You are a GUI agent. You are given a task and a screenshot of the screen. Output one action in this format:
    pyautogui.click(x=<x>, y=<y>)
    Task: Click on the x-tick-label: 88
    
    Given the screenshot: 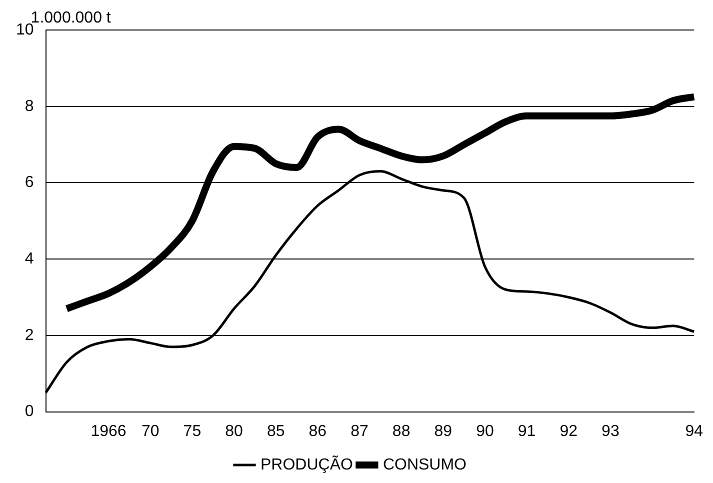 What is the action you would take?
    pyautogui.click(x=401, y=431)
    